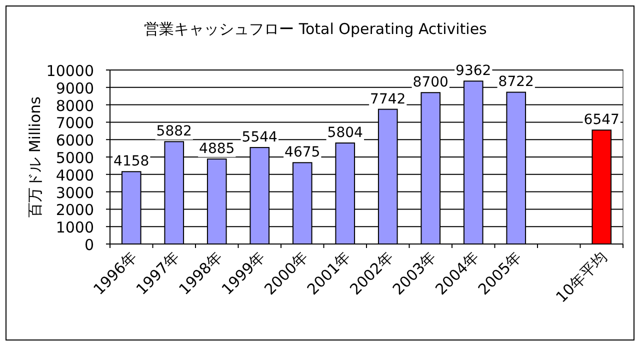 The height and width of the screenshot is (349, 641). Describe the element at coordinates (35, 157) in the screenshot. I see `y-axis-title: 百万ドル Millions` at that location.